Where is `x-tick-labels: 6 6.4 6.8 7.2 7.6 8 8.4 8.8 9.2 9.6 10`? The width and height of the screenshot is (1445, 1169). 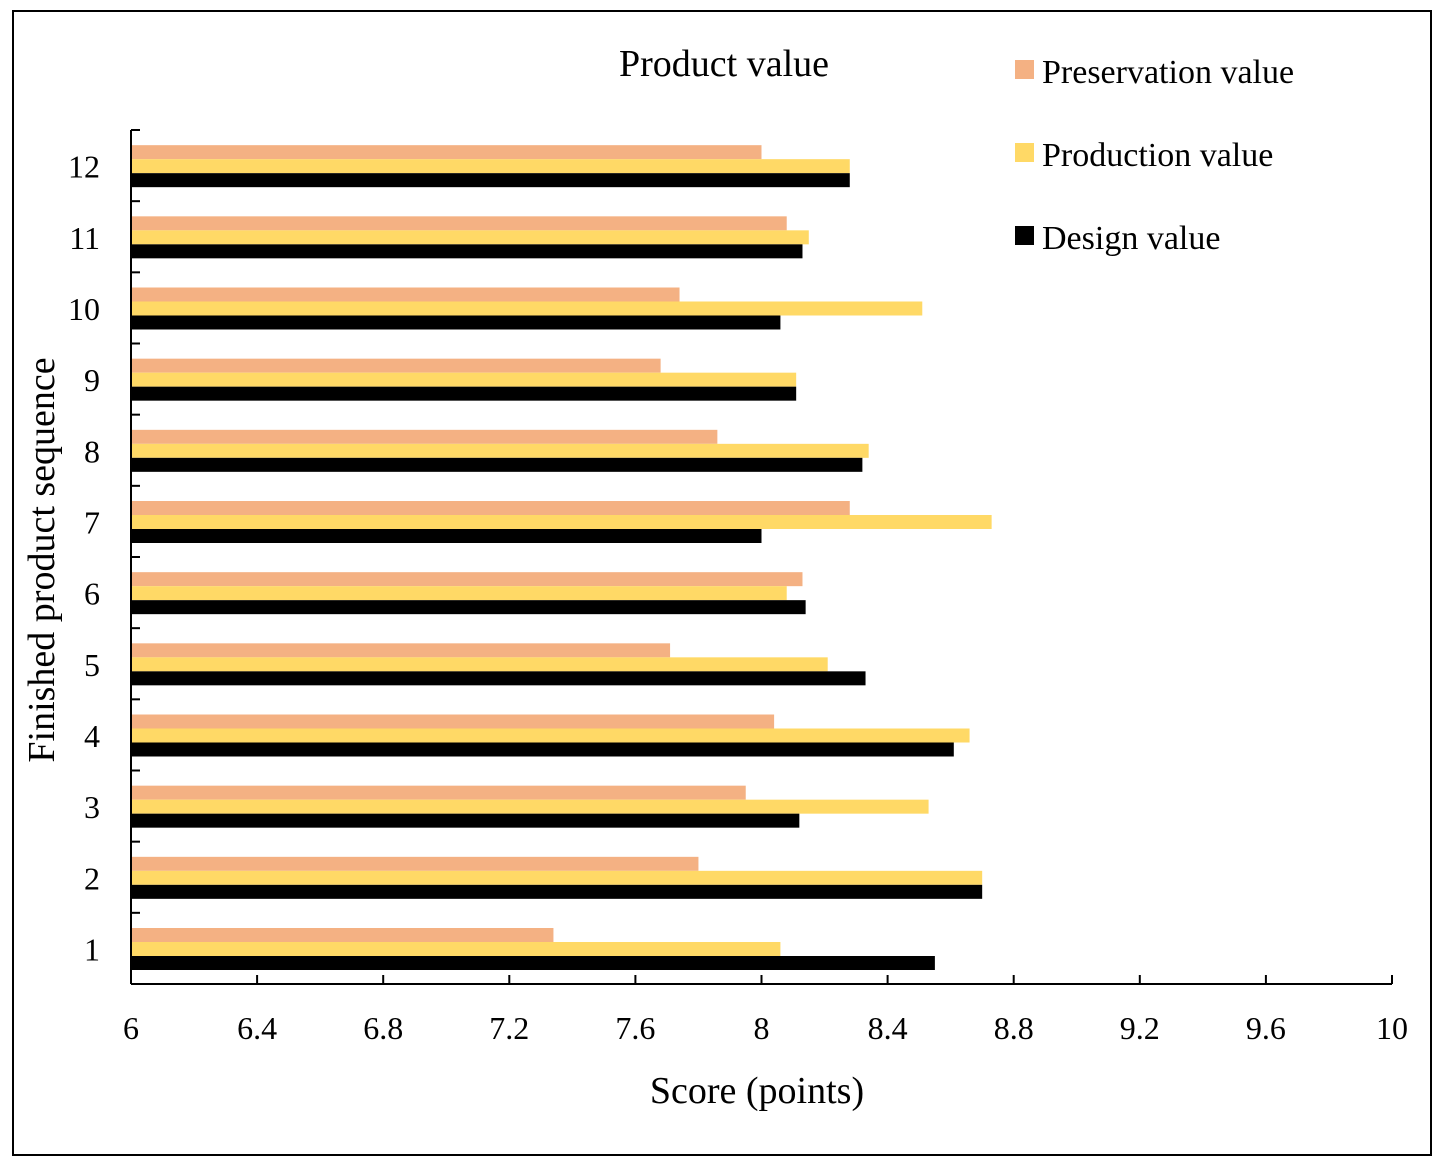
x-tick-labels: 6 6.4 6.8 7.2 7.6 8 8.4 8.8 9.2 9.6 10 is located at coordinates (765, 1028).